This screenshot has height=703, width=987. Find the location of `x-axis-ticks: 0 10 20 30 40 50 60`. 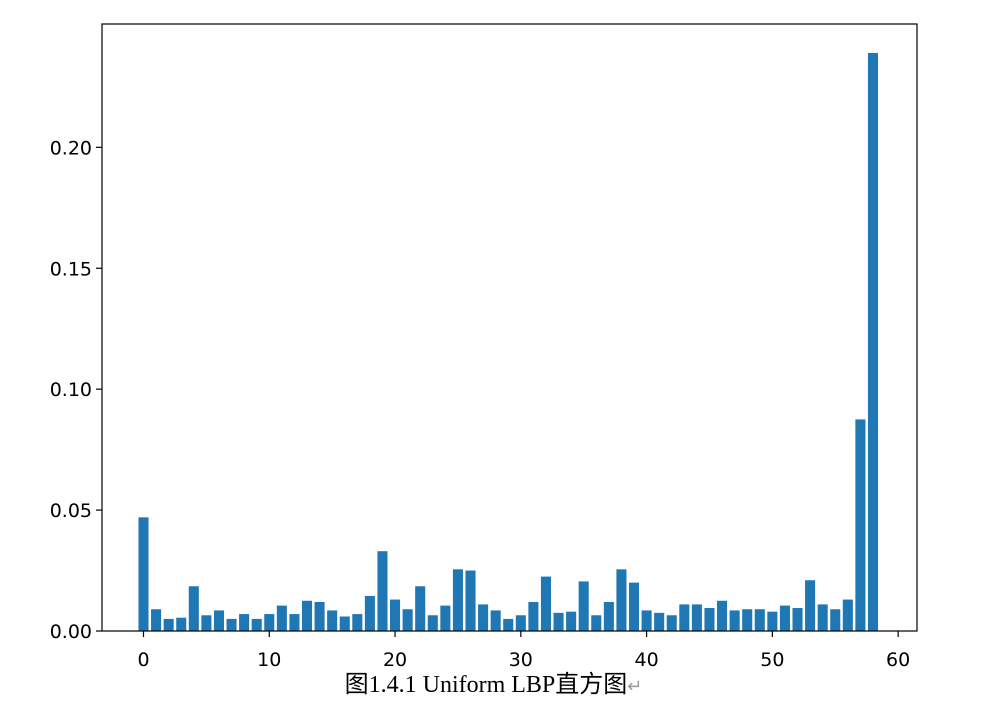

x-axis-ticks: 0 10 20 30 40 50 60 is located at coordinates (523, 649).